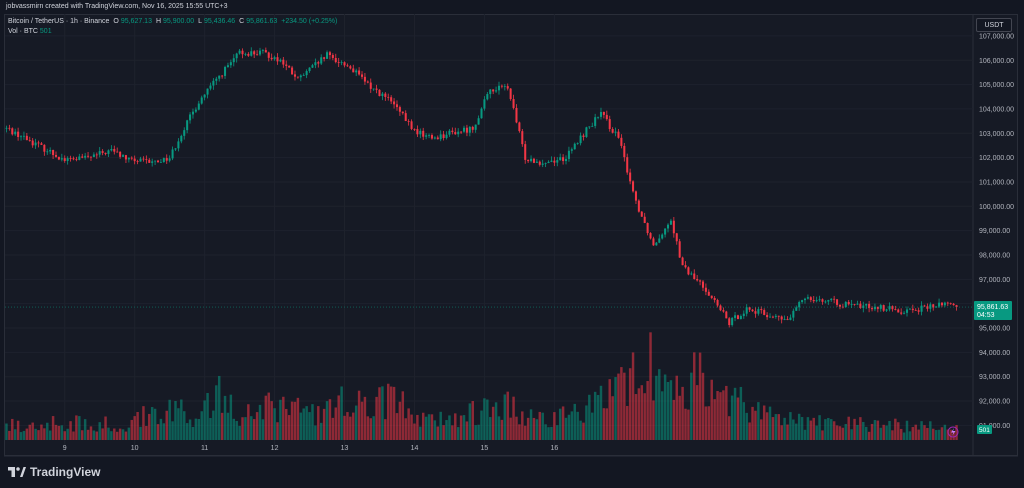 This screenshot has height=488, width=1024. I want to click on y-tick-label: 92,000.00, so click(994, 402).